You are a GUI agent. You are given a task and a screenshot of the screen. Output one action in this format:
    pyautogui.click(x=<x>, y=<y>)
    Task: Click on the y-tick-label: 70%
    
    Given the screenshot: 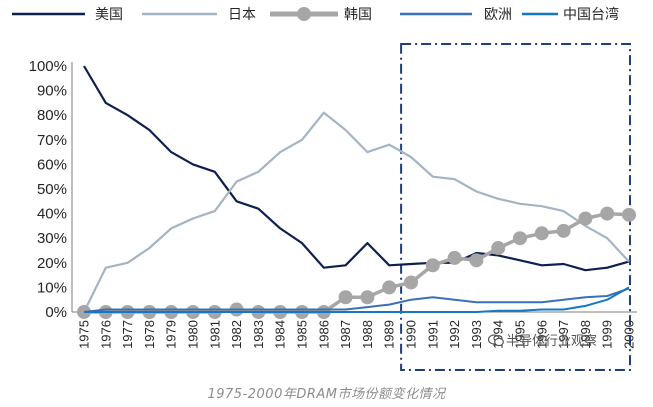 What is the action you would take?
    pyautogui.click(x=52, y=140)
    